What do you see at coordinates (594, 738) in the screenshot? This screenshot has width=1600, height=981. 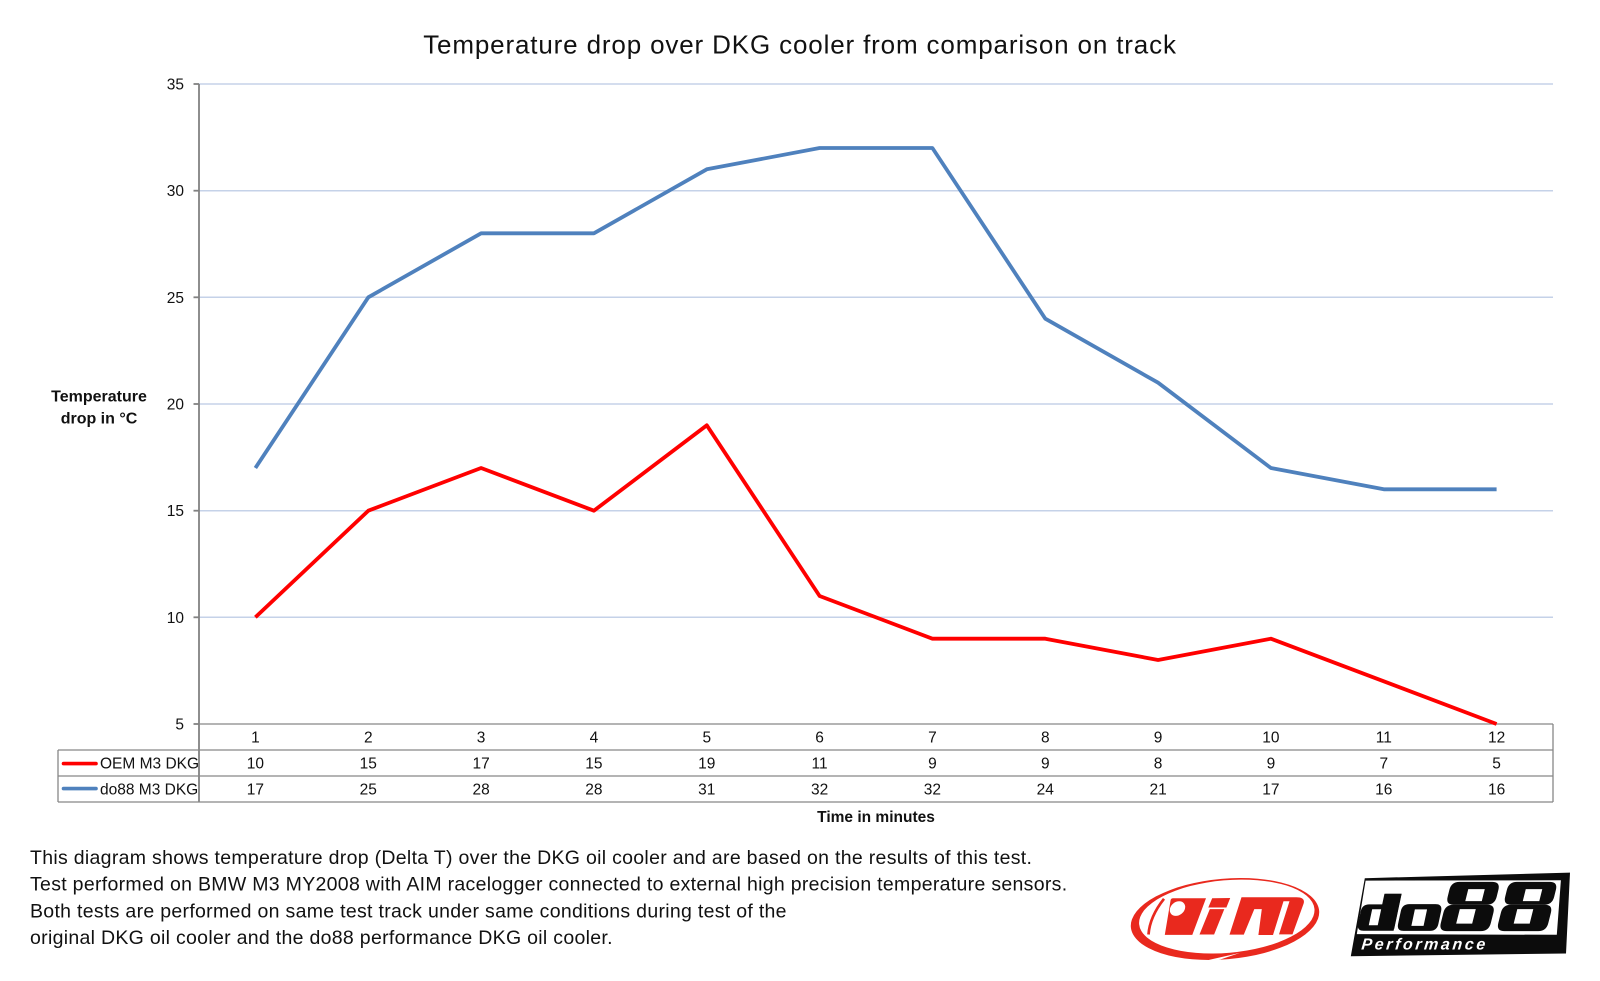 I see `svg-text: 4` at bounding box center [594, 738].